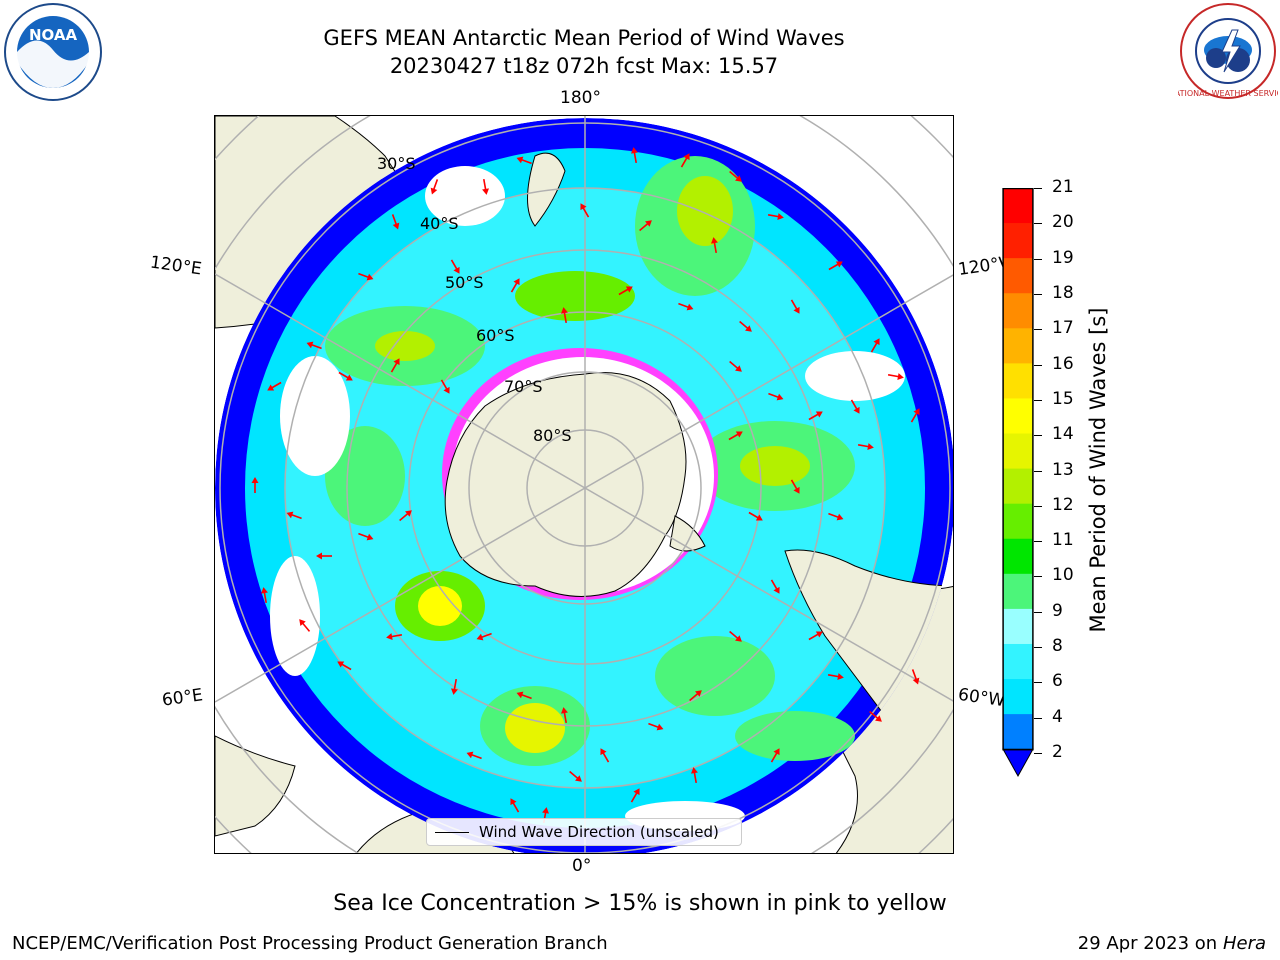  Describe the element at coordinates (1018, 763) in the screenshot. I see `colorbar-extend-arrow` at that location.